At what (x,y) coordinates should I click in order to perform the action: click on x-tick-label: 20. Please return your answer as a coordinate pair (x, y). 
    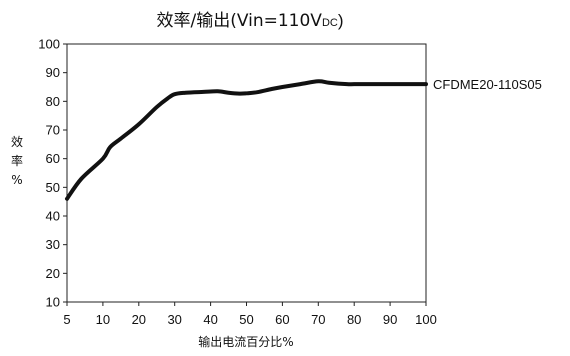
    Looking at the image, I should click on (139, 319).